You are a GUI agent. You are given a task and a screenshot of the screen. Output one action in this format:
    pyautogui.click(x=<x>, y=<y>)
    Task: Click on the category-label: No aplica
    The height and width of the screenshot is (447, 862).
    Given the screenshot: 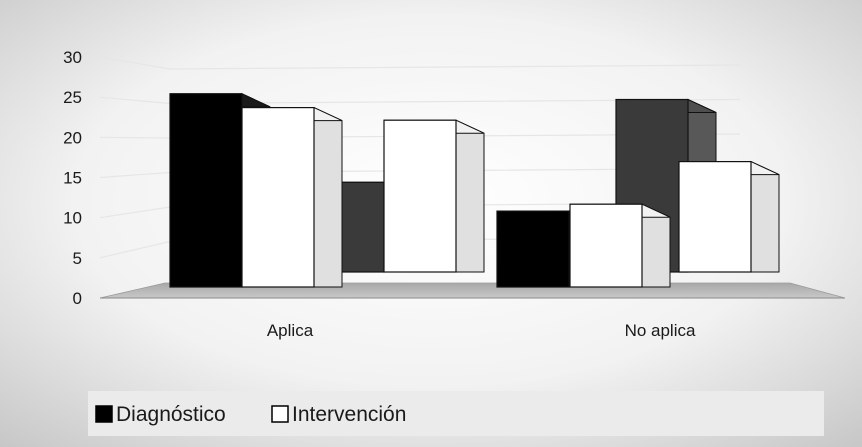 What is the action you would take?
    pyautogui.click(x=660, y=330)
    